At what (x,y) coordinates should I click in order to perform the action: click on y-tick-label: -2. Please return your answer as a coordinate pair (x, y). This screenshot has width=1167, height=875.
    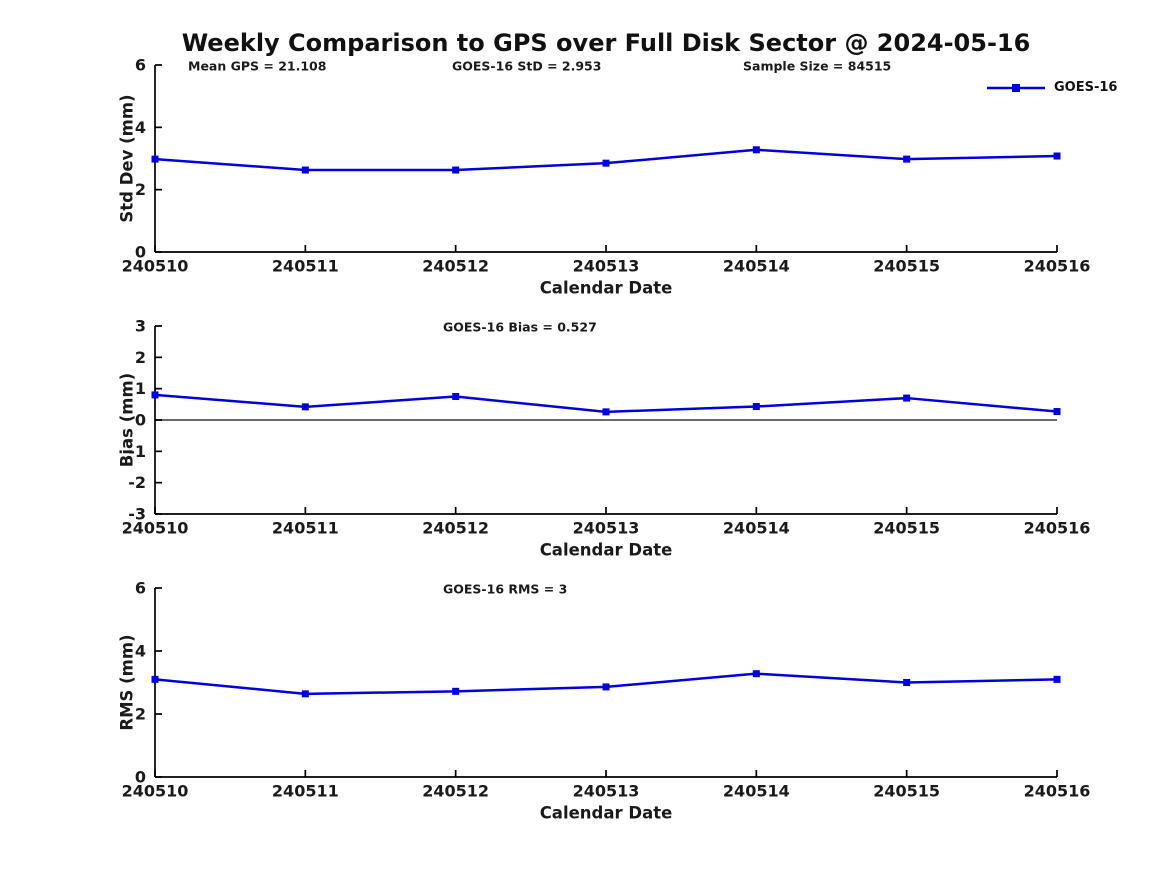
    Looking at the image, I should click on (137, 482).